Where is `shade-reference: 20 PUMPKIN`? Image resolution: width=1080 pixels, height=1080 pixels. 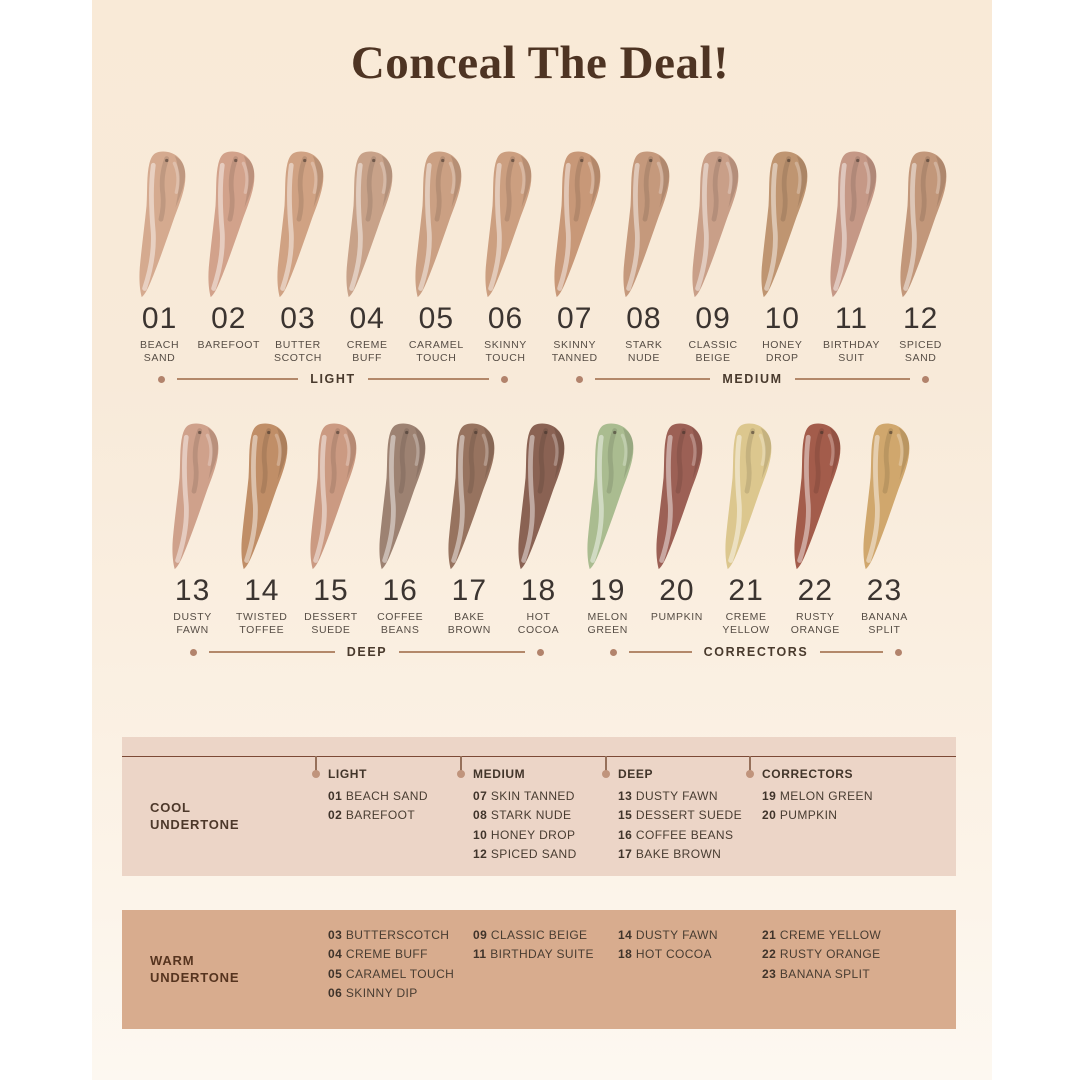
shade-reference: 20 PUMPKIN is located at coordinates (817, 815).